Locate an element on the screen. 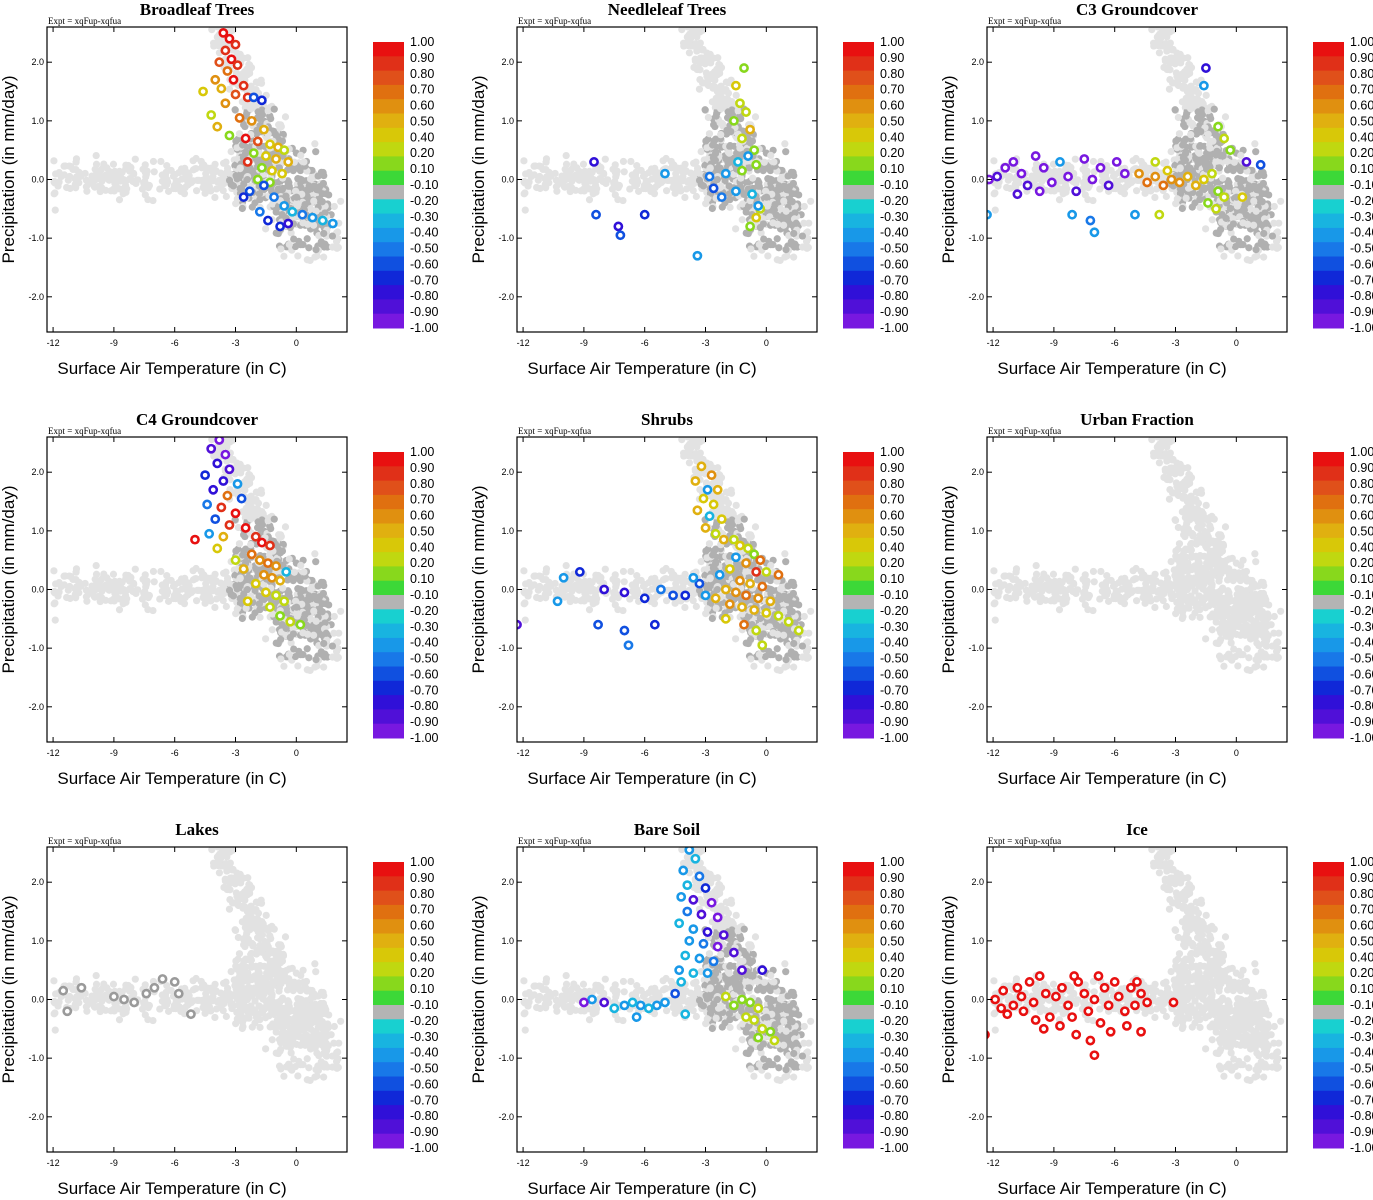 Image resolution: width=1373 pixels, height=1200 pixels. colorbar-label: -0.40 is located at coordinates (894, 233).